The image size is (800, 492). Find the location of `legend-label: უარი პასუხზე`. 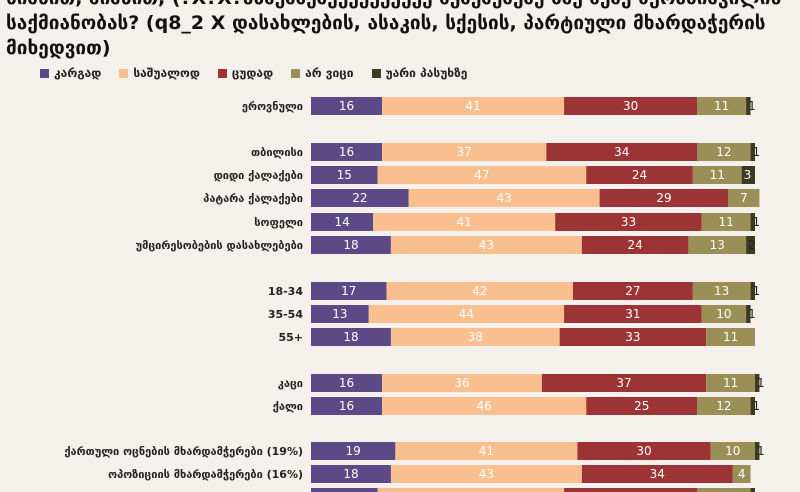

legend-label: უარი პასუხზე is located at coordinates (426, 73).